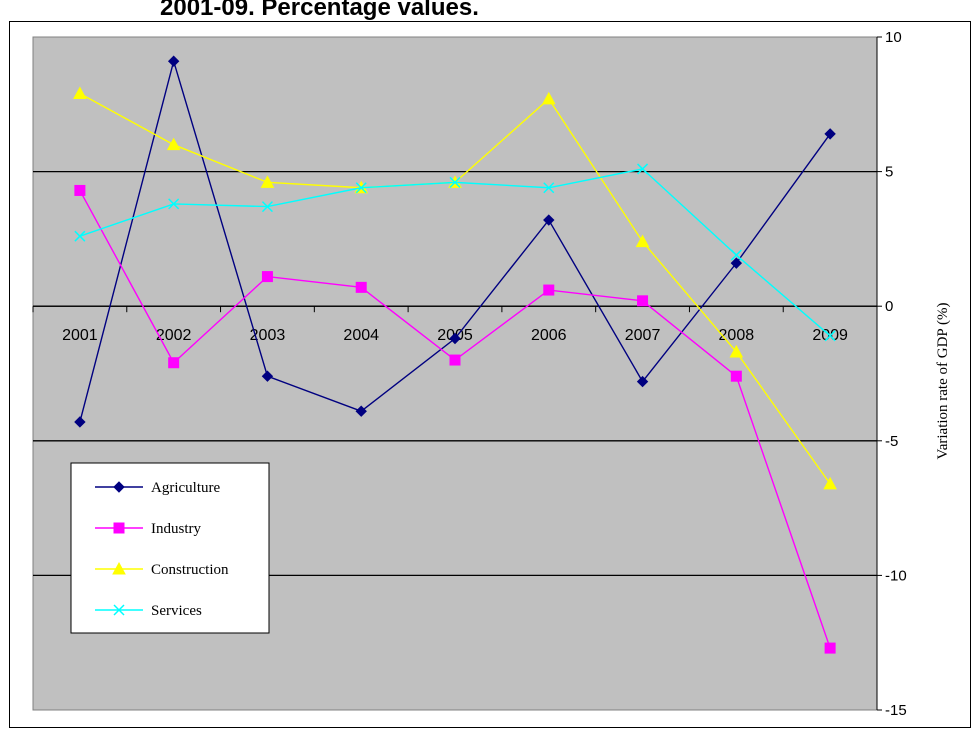 This screenshot has width=974, height=729. Describe the element at coordinates (893, 37) in the screenshot. I see `y-tick-label: 10` at that location.